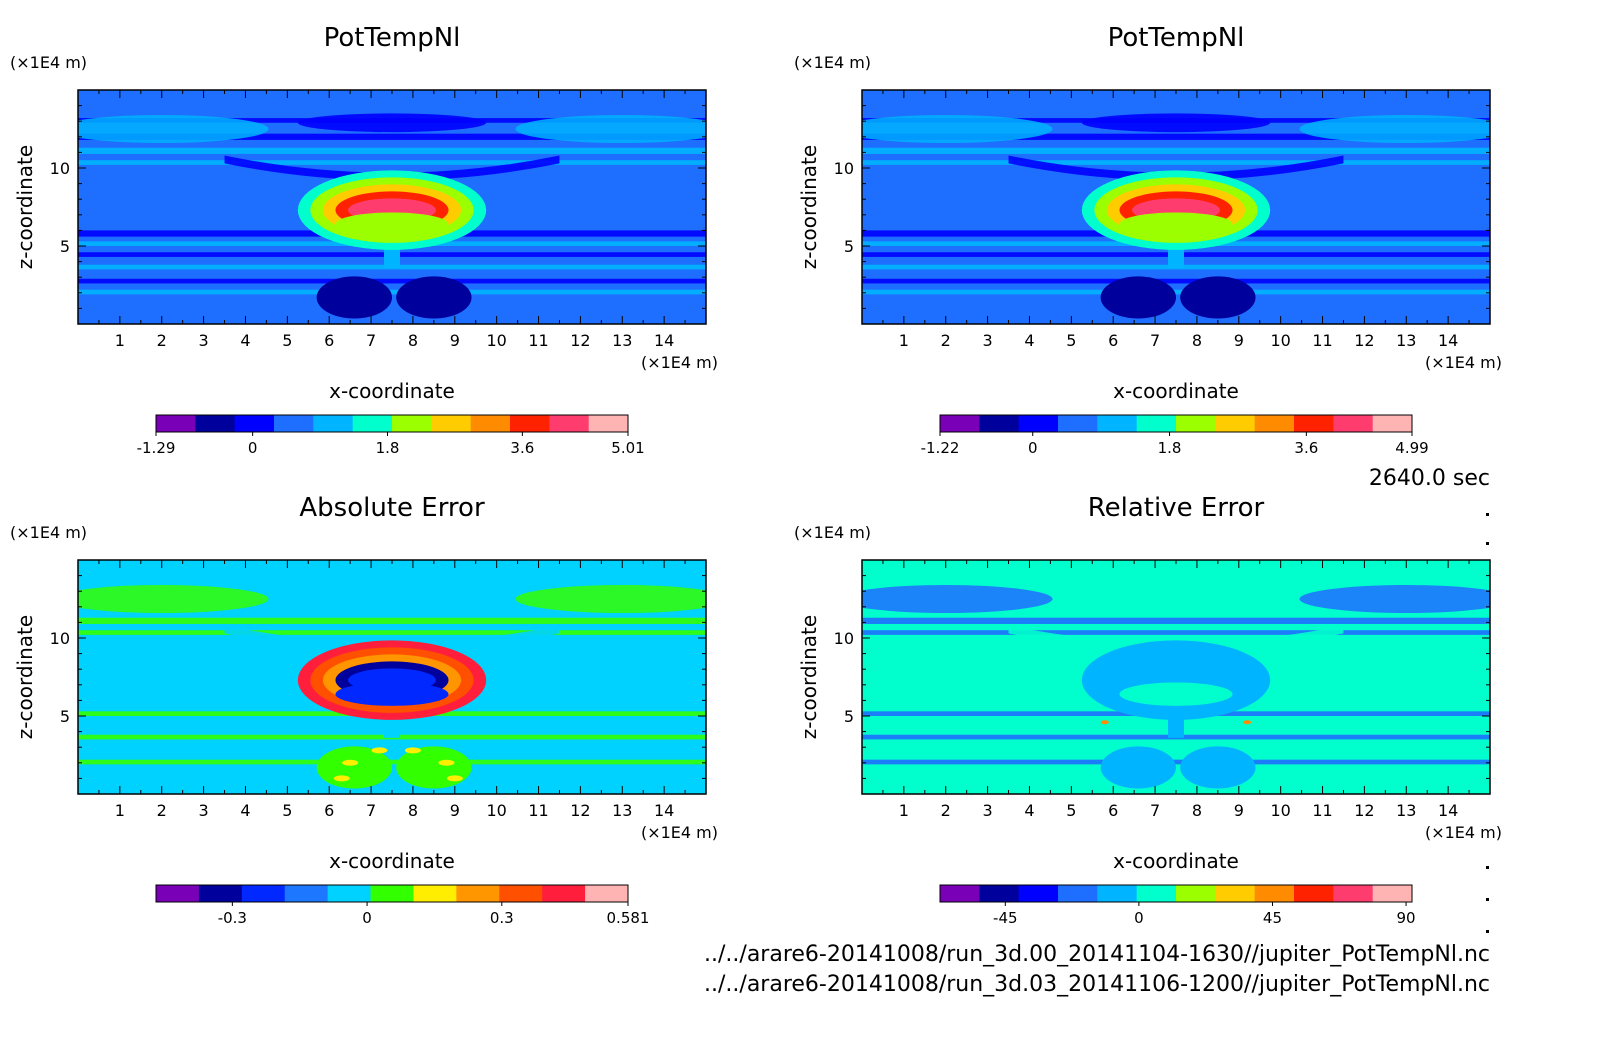  I want to click on y-tick-label: 10, so click(60, 168).